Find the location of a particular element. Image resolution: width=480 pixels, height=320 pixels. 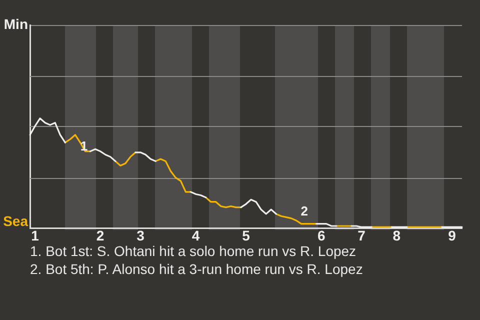

x-tick-label: 4 is located at coordinates (196, 235).